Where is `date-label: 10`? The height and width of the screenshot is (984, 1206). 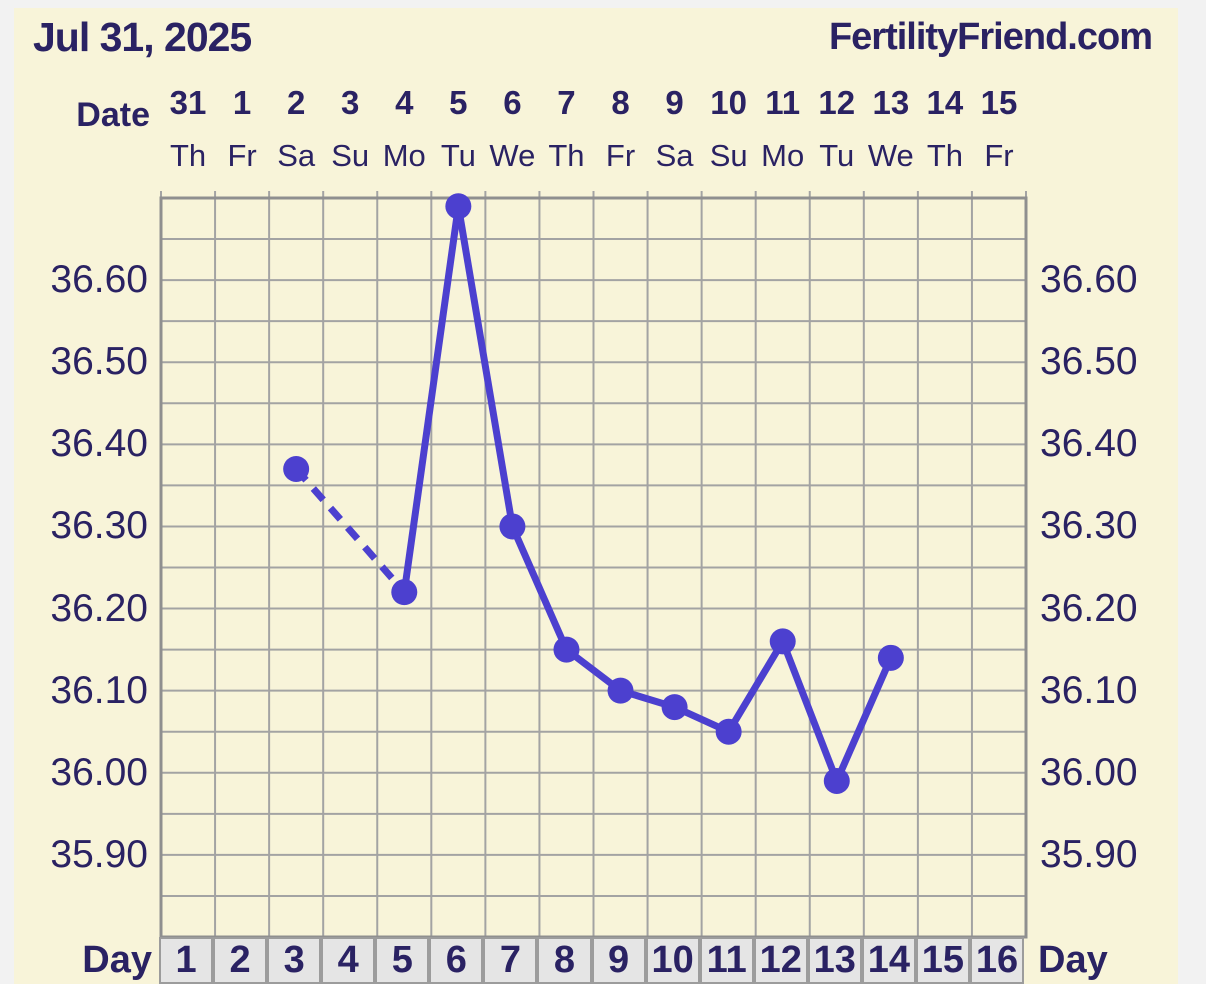 date-label: 10 is located at coordinates (729, 102).